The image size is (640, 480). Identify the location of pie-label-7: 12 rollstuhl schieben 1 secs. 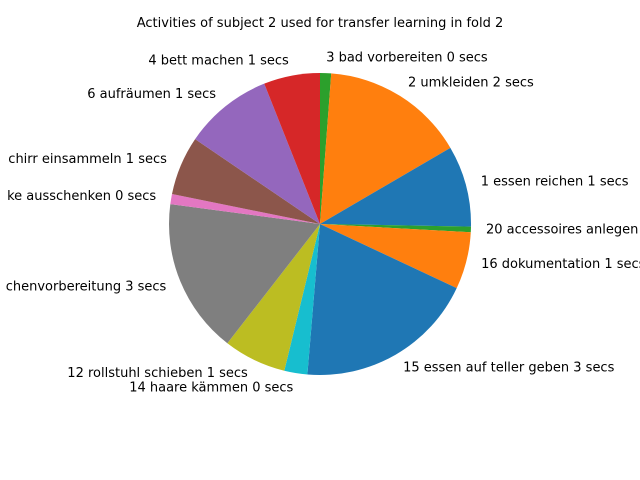
(157, 373).